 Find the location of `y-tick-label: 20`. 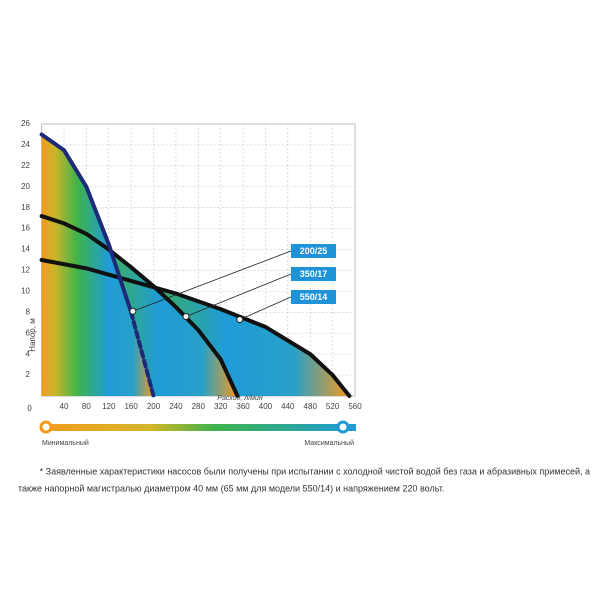

y-tick-label: 20 is located at coordinates (25, 186).